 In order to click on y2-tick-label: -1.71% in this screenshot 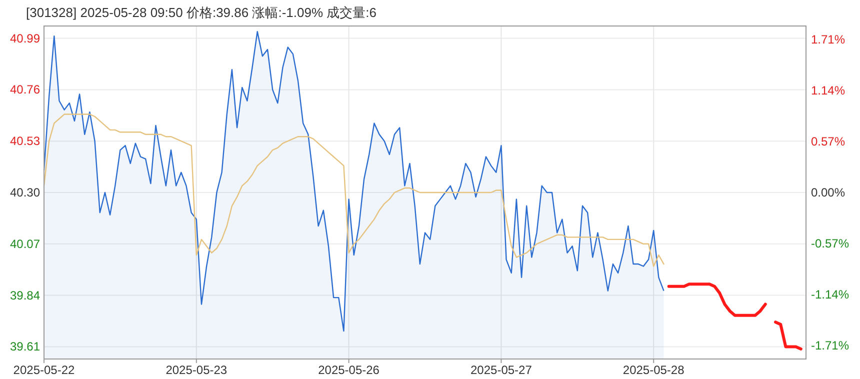, I will do `click(830, 345)`.